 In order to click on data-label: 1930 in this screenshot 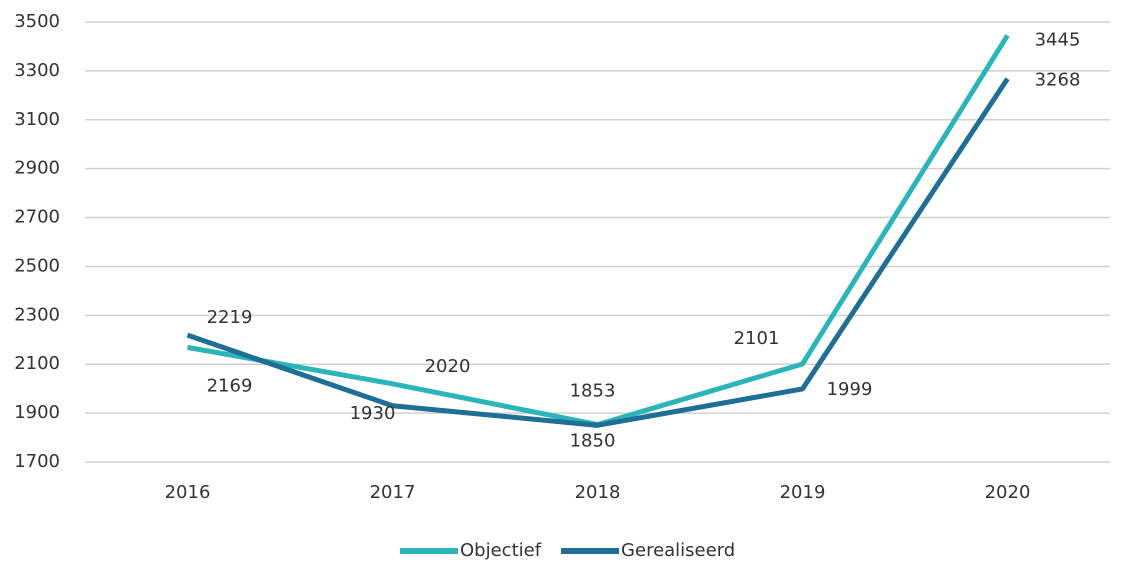, I will do `click(373, 413)`.